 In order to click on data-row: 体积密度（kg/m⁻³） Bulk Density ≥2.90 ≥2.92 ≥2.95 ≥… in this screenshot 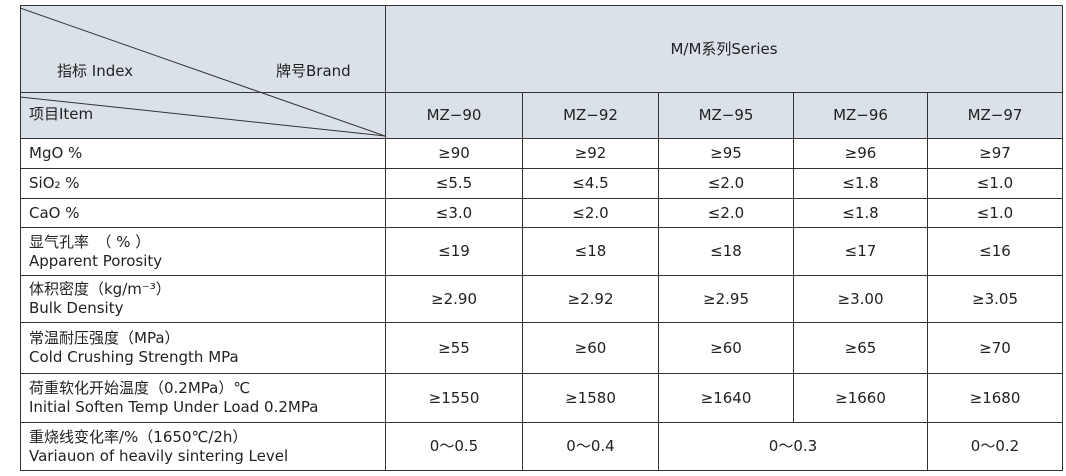, I will do `click(542, 299)`.